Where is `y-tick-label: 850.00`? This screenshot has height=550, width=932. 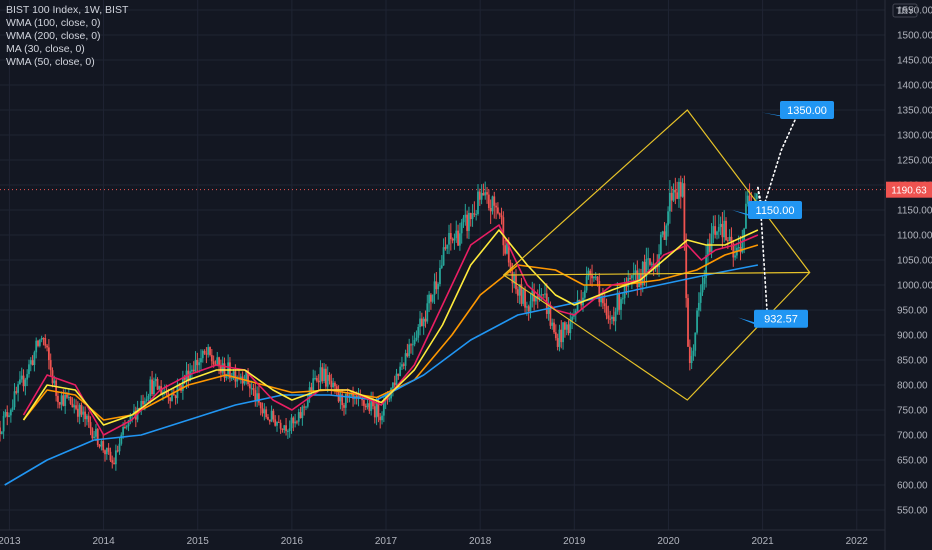
y-tick-label: 850.00 is located at coordinates (912, 361).